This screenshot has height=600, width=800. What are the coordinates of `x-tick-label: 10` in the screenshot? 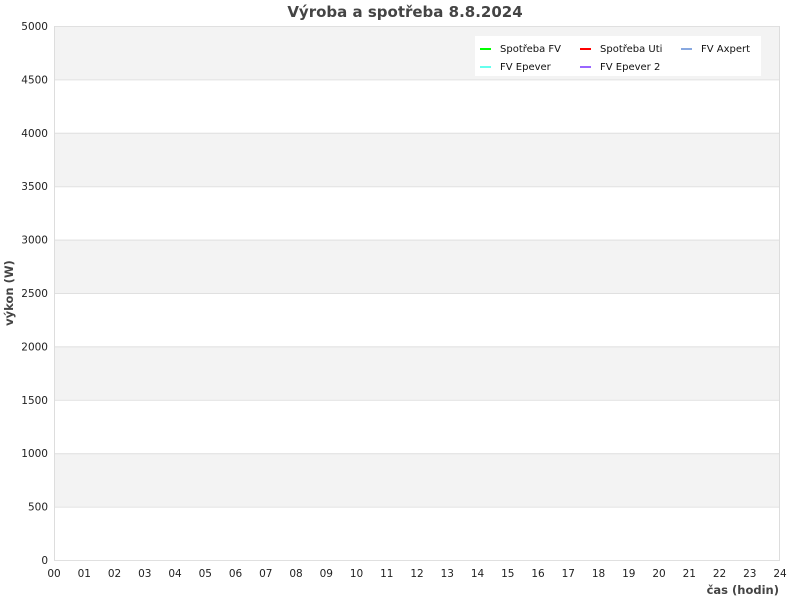 It's located at (356, 574).